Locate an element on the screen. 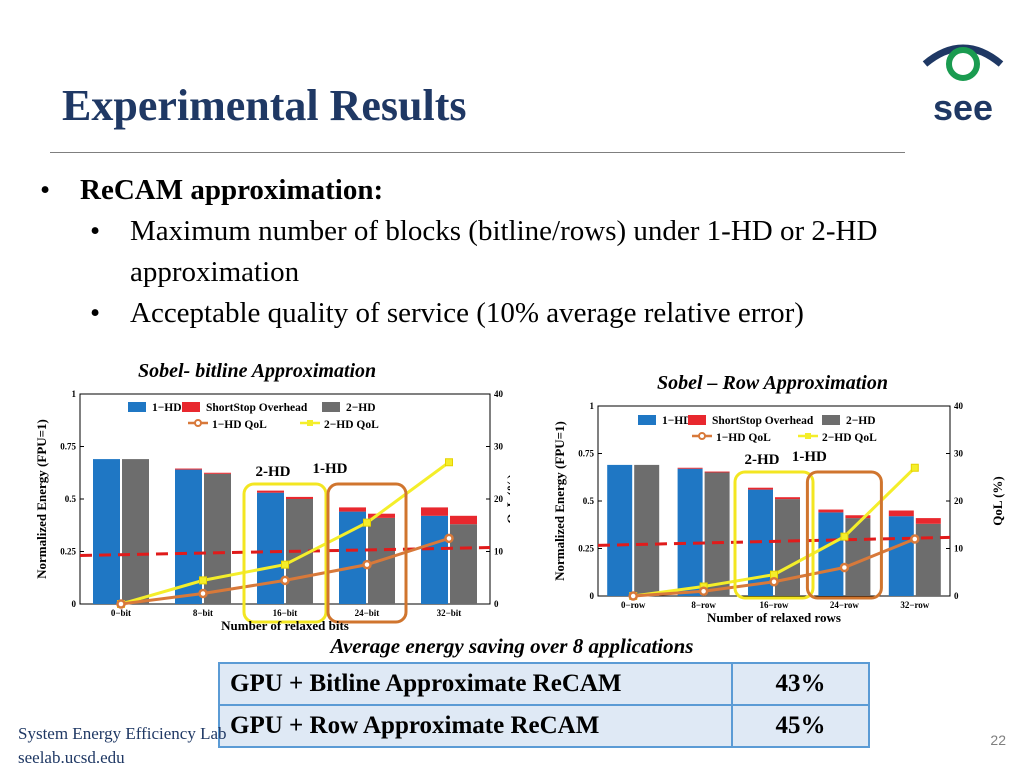 This screenshot has width=1024, height=768. x-tick-label: 0−bit is located at coordinates (121, 613).